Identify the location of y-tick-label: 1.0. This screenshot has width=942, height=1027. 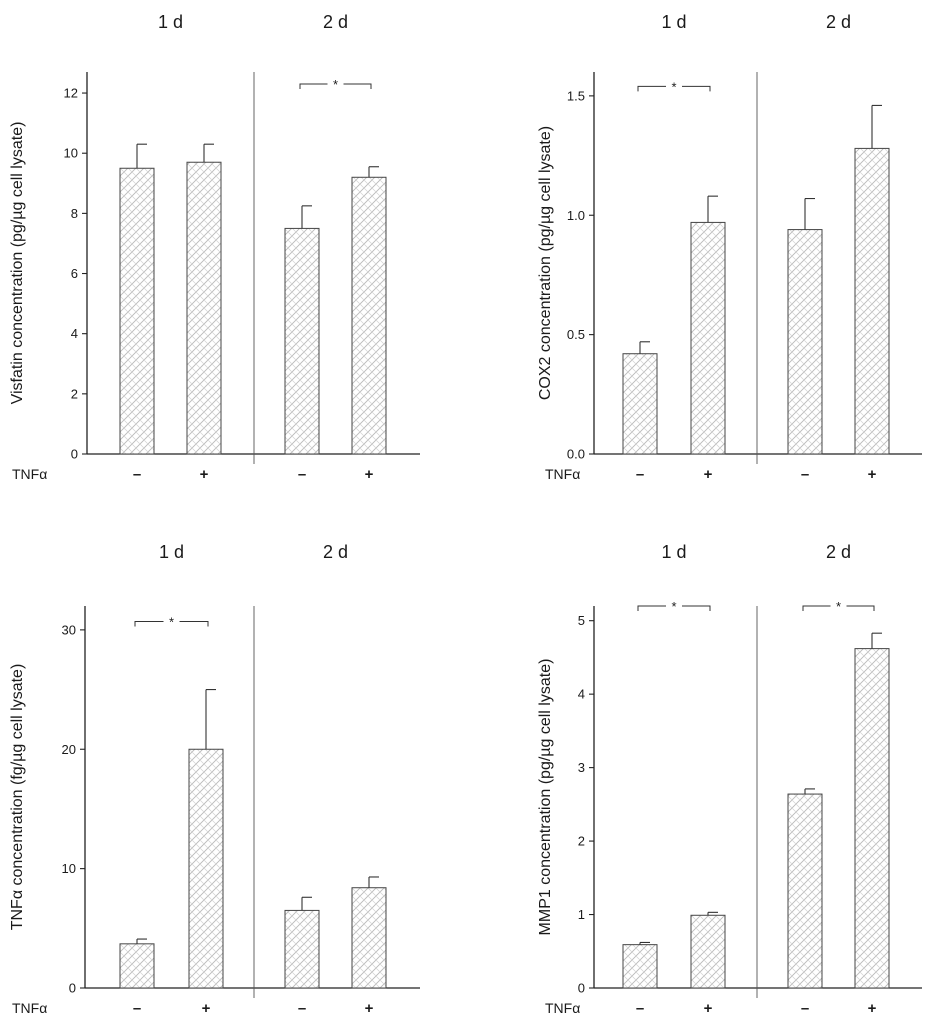
(576, 215).